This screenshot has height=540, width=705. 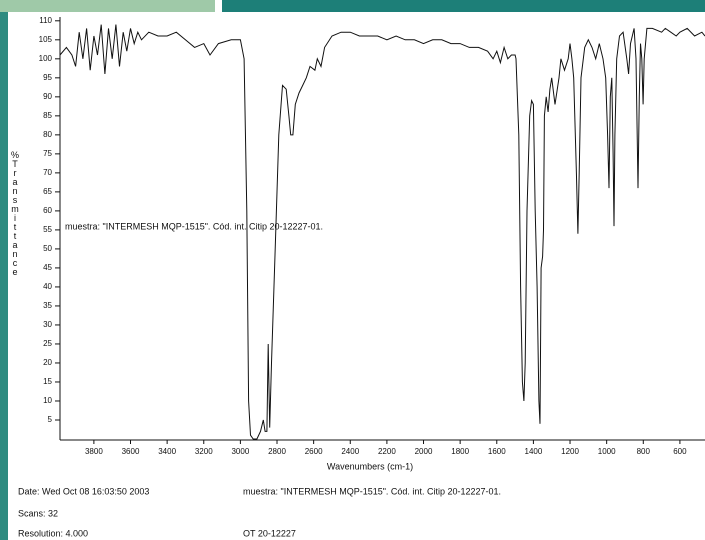 I want to click on x-tick-label: 2600, so click(x=314, y=451).